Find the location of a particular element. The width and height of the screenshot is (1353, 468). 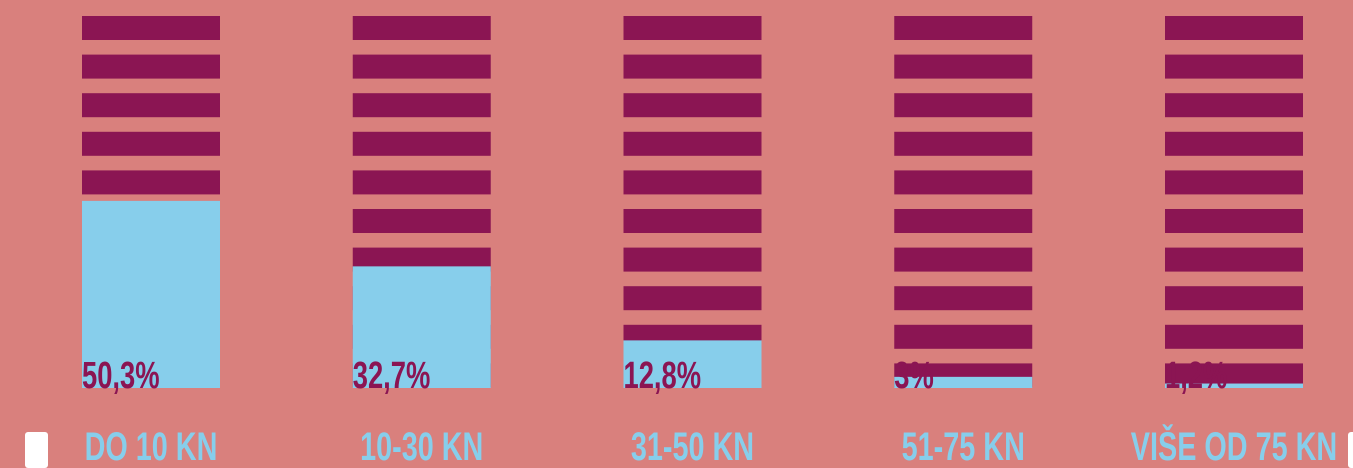

value-label: 1,2% is located at coordinates (1196, 376).